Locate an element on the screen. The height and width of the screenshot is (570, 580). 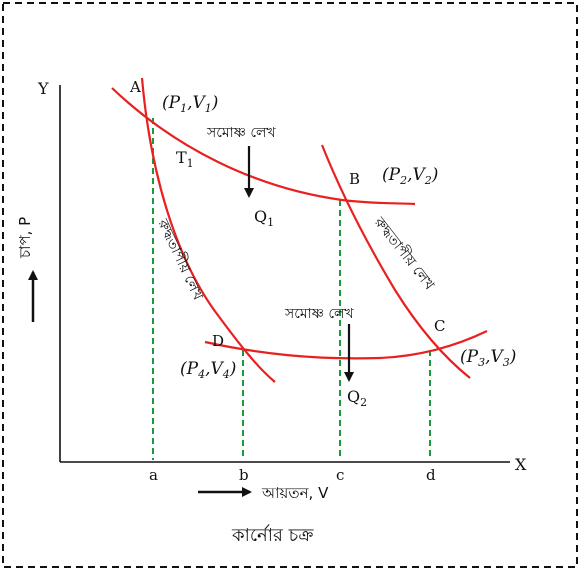
isothermal-bottom-label: সমোষ্ণ লেখ is located at coordinates (319, 314).